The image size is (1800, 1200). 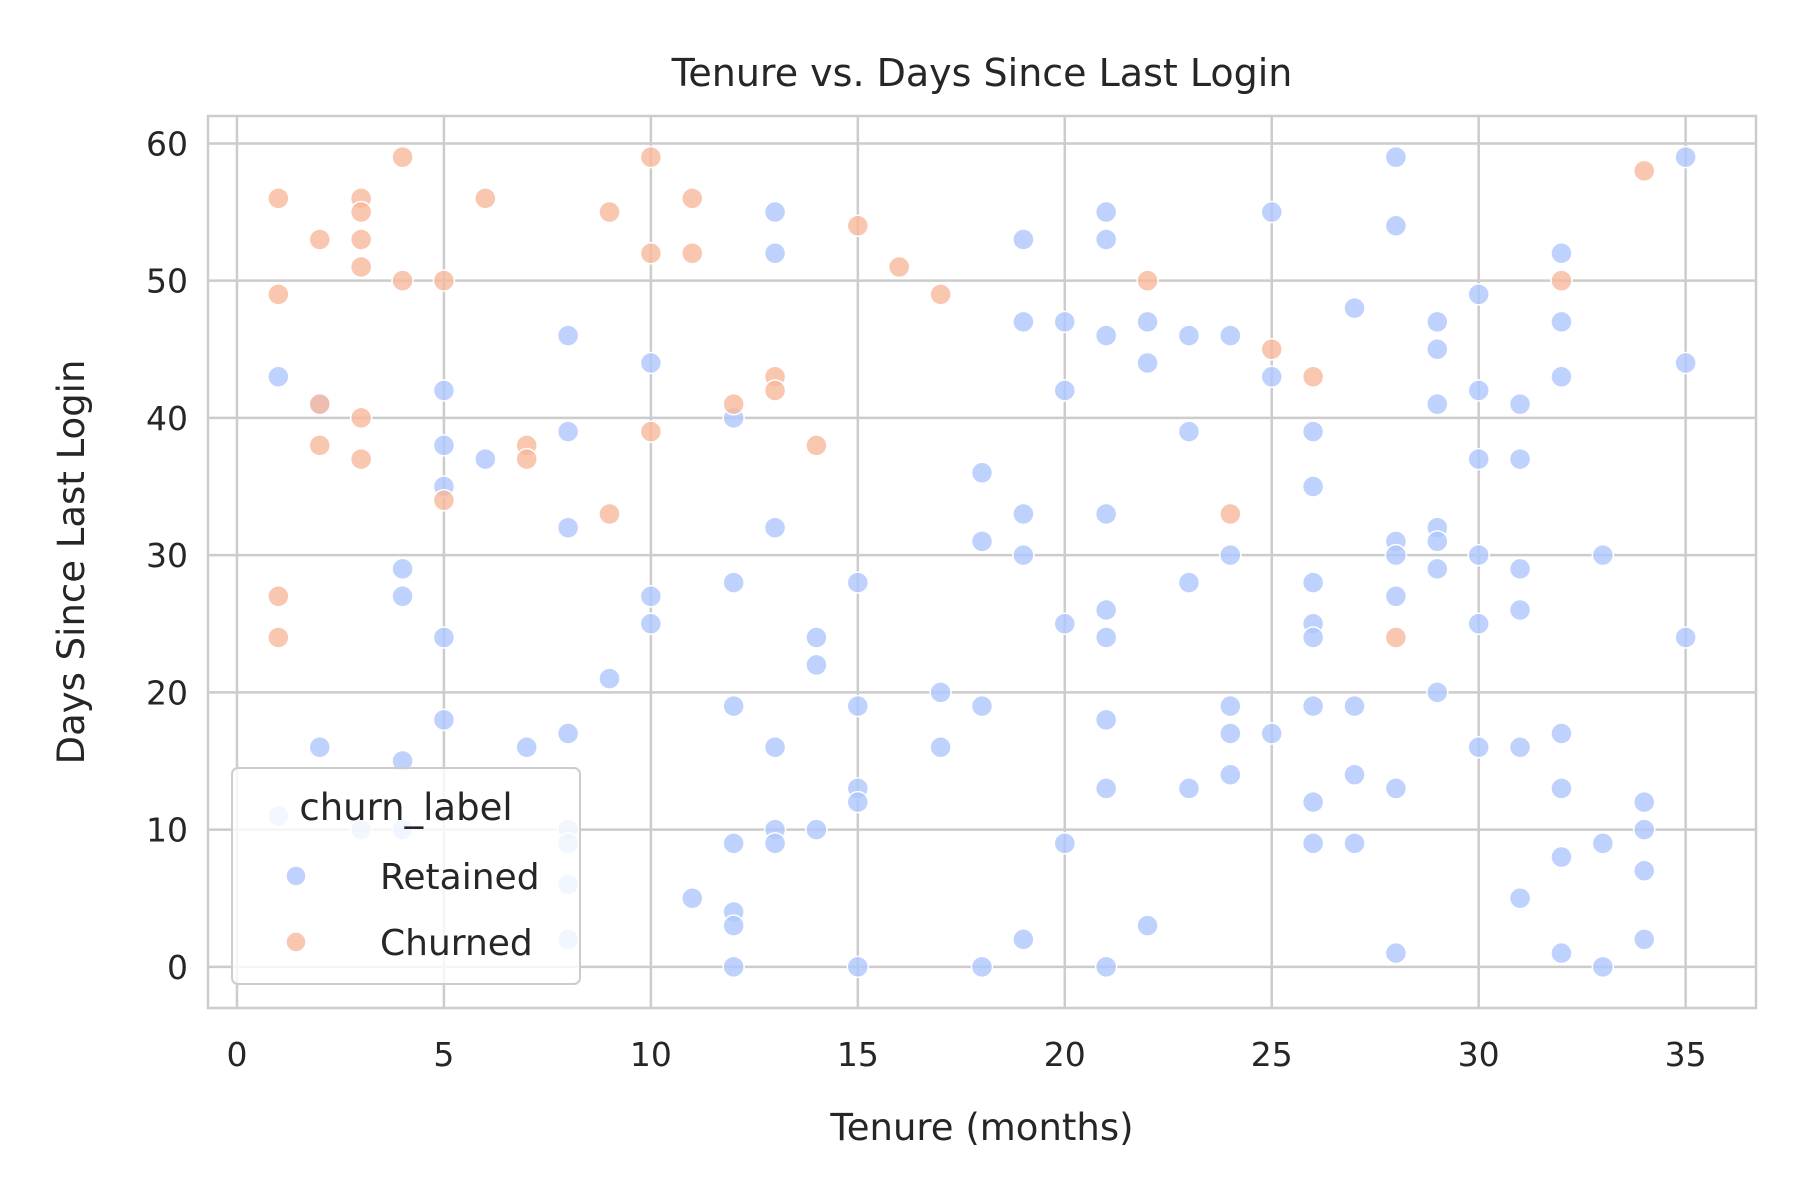 What do you see at coordinates (456, 943) in the screenshot?
I see `legend-label-churned: Churned` at bounding box center [456, 943].